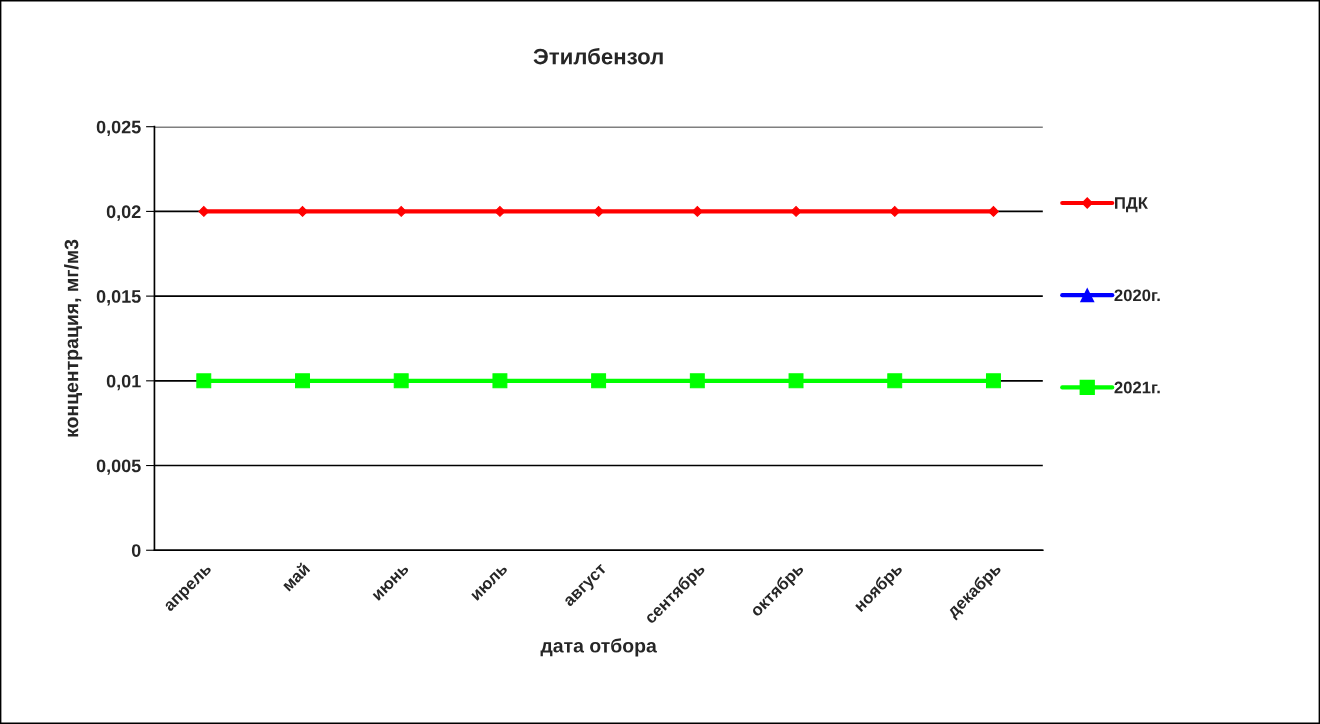 This screenshot has width=1320, height=724. Describe the element at coordinates (118, 467) in the screenshot. I see `y-tick-label: 0,005` at that location.